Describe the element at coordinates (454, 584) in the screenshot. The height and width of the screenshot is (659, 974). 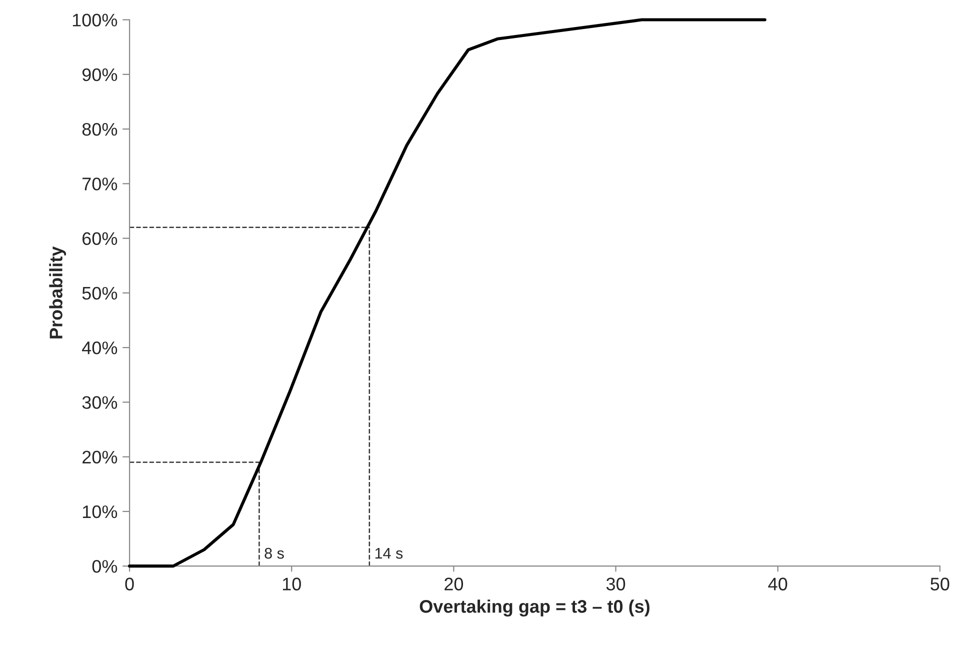
I see `x-tick-label: 20` at that location.